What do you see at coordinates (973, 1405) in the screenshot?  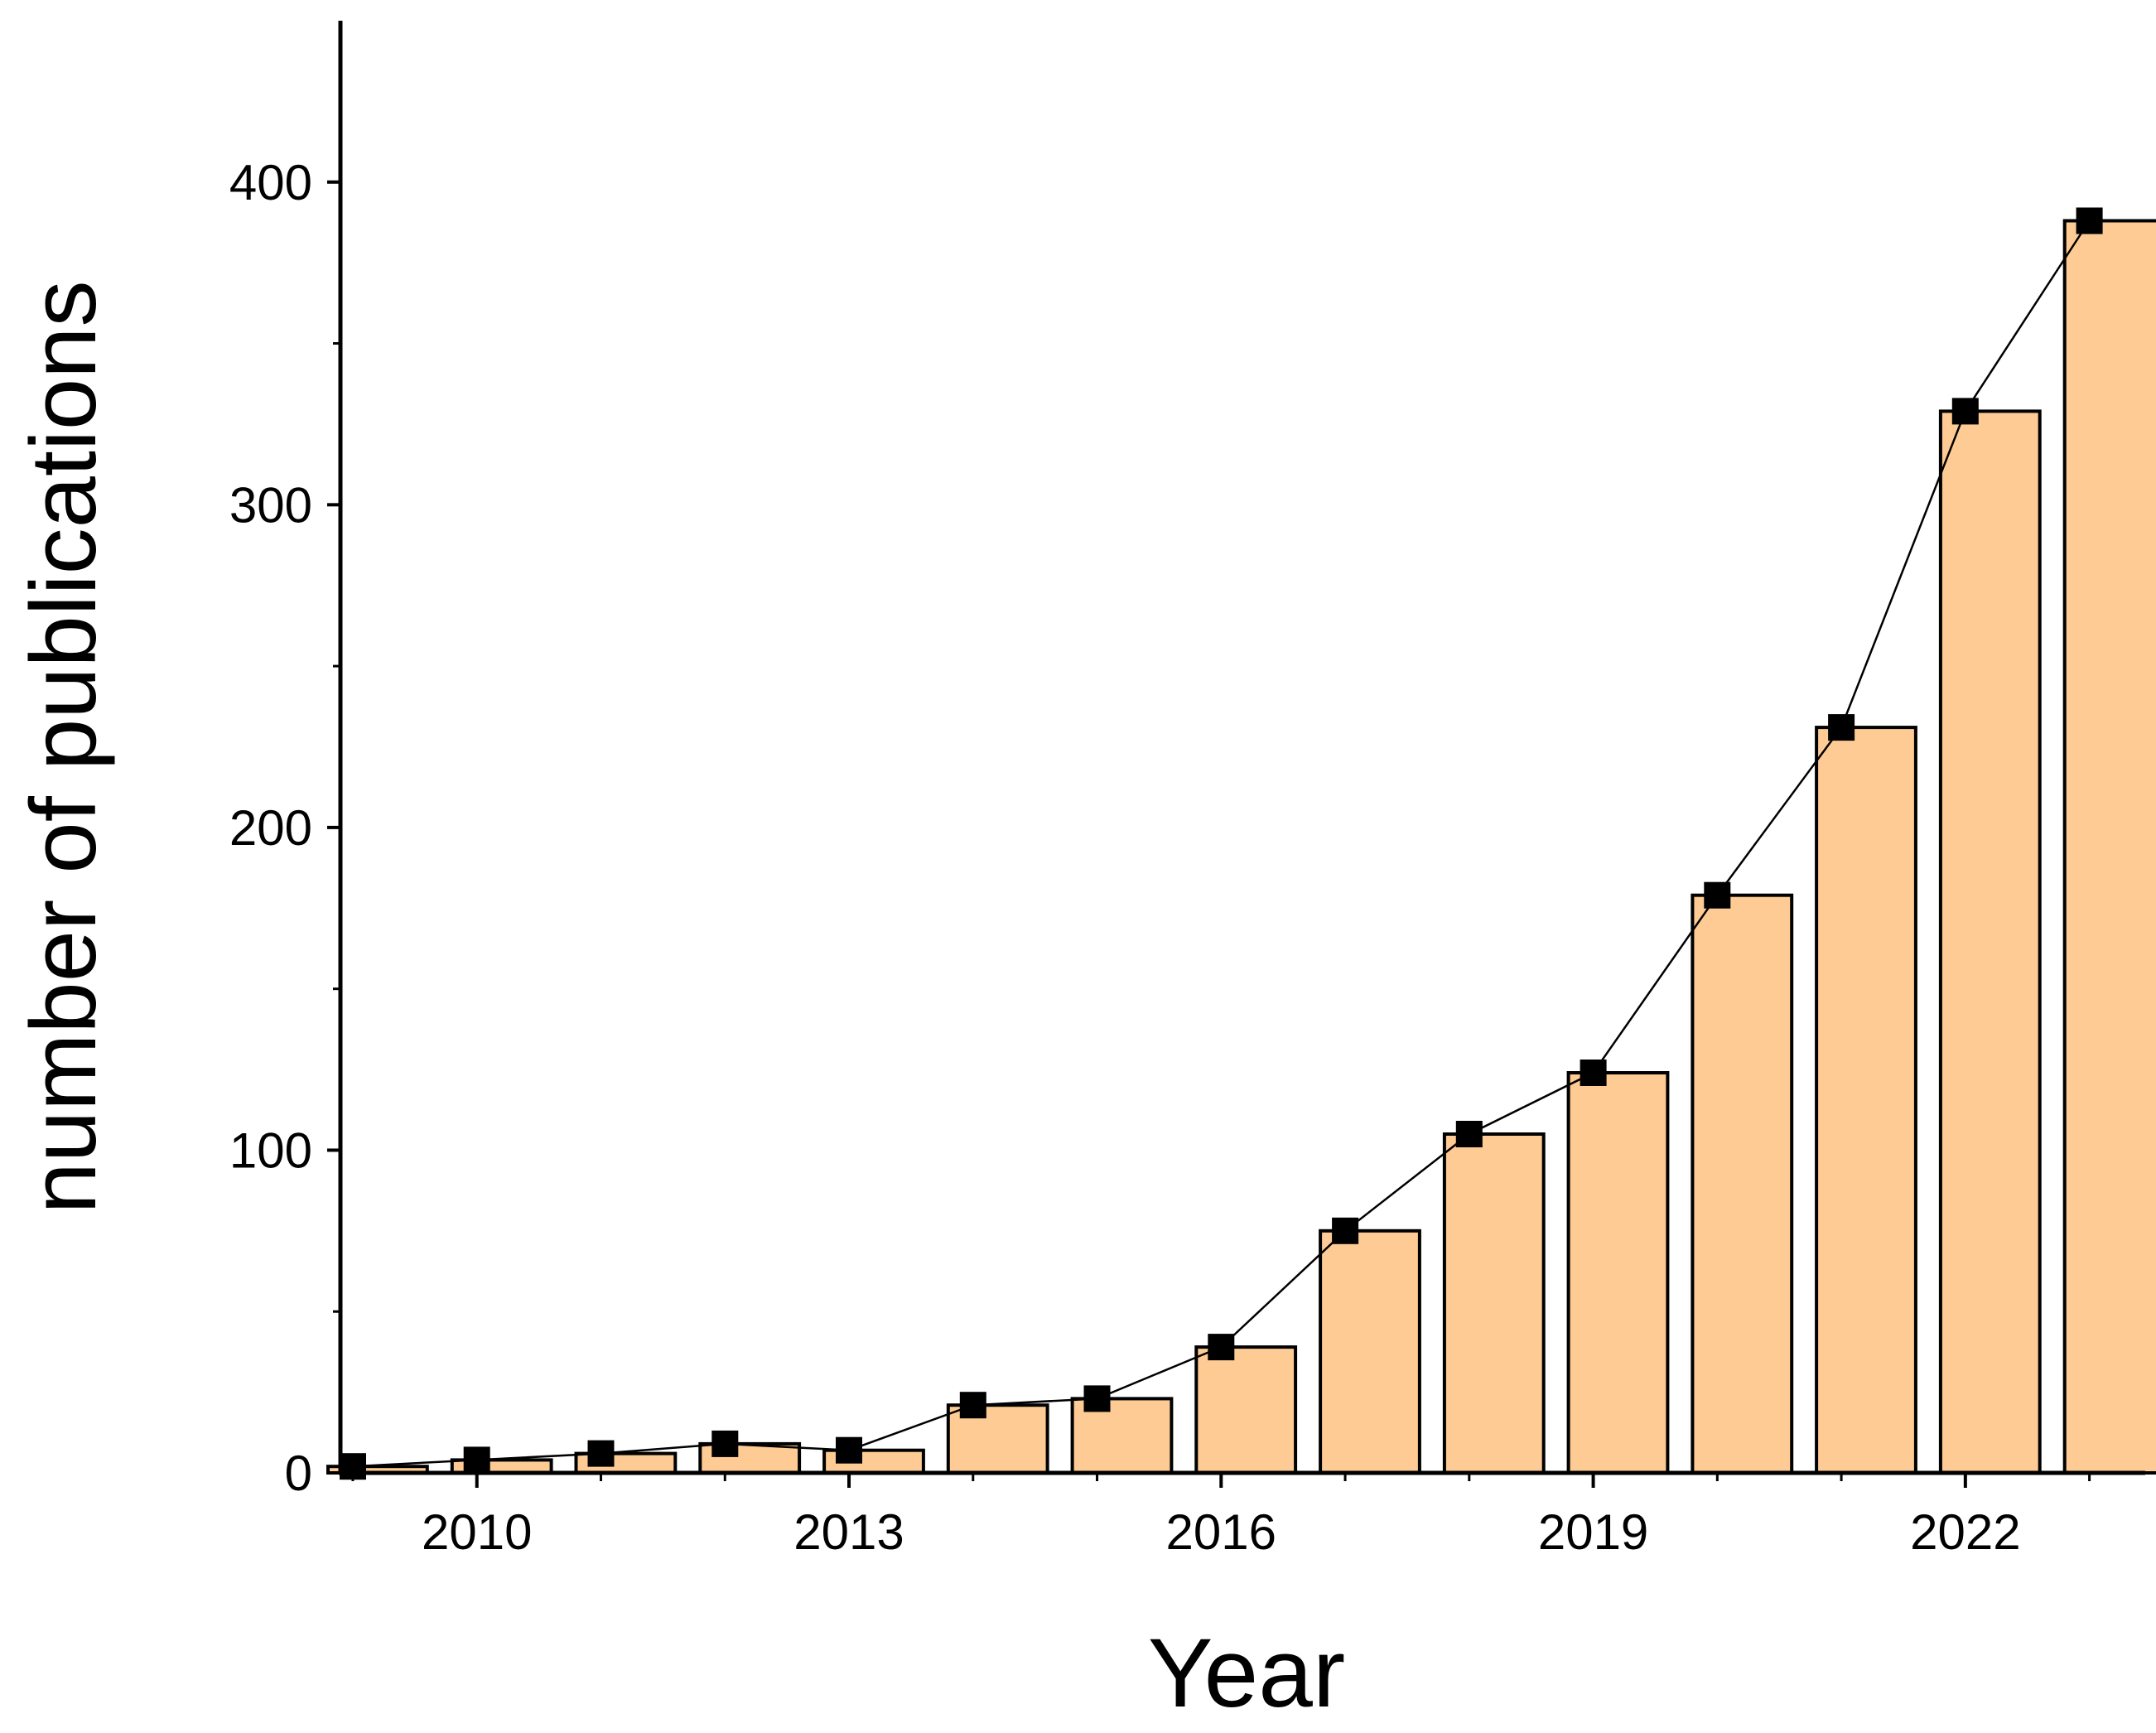 I see `marker-2014` at bounding box center [973, 1405].